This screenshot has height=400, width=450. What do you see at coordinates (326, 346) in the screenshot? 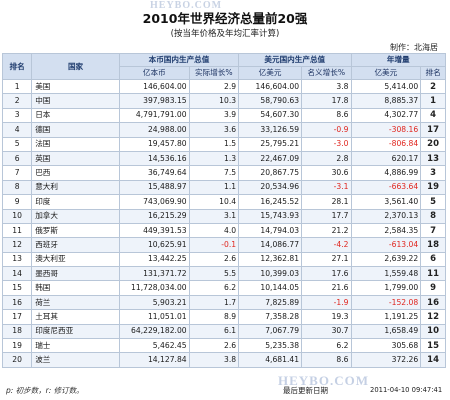
I see `cell-nominal-growth: 6.2` at bounding box center [326, 346].